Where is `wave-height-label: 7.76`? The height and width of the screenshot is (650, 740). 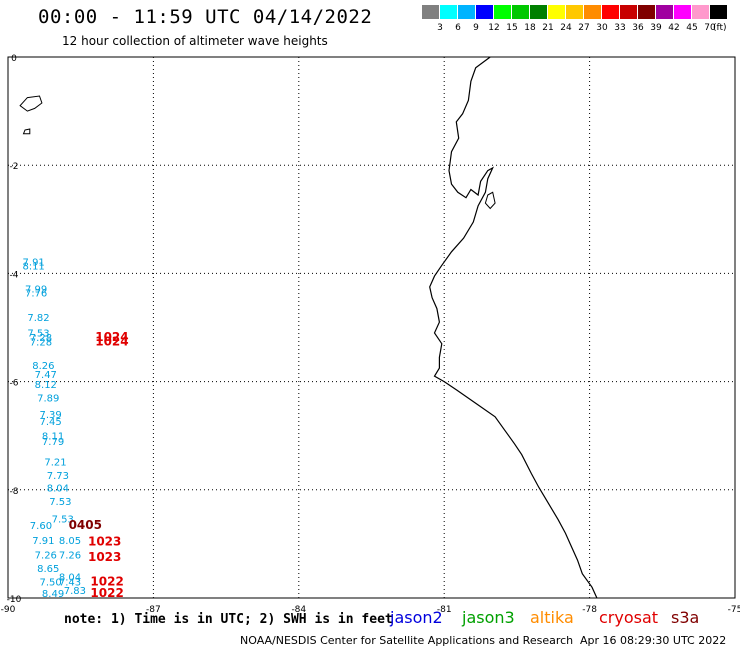
wave-height-label: 7.76 is located at coordinates (36, 294).